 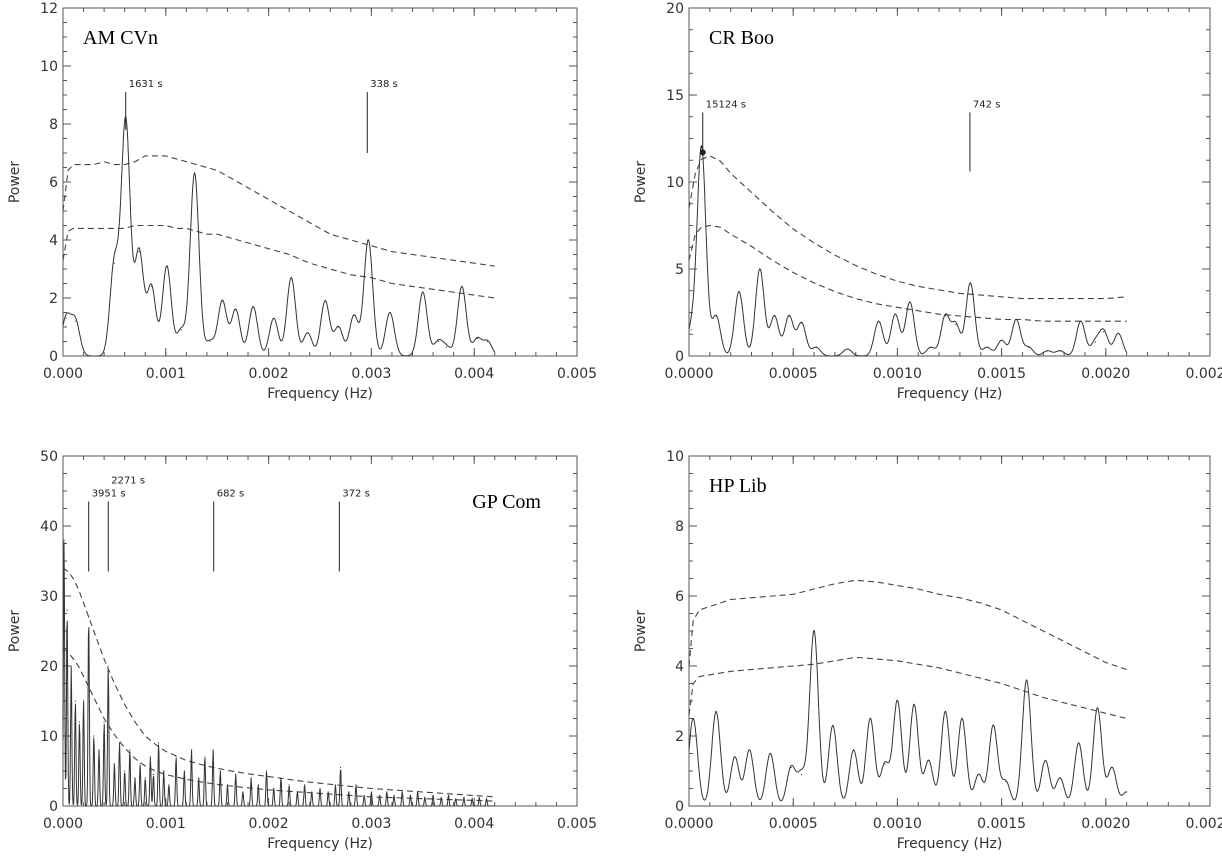 What do you see at coordinates (679, 527) in the screenshot?
I see `y-tick-label: 8` at bounding box center [679, 527].